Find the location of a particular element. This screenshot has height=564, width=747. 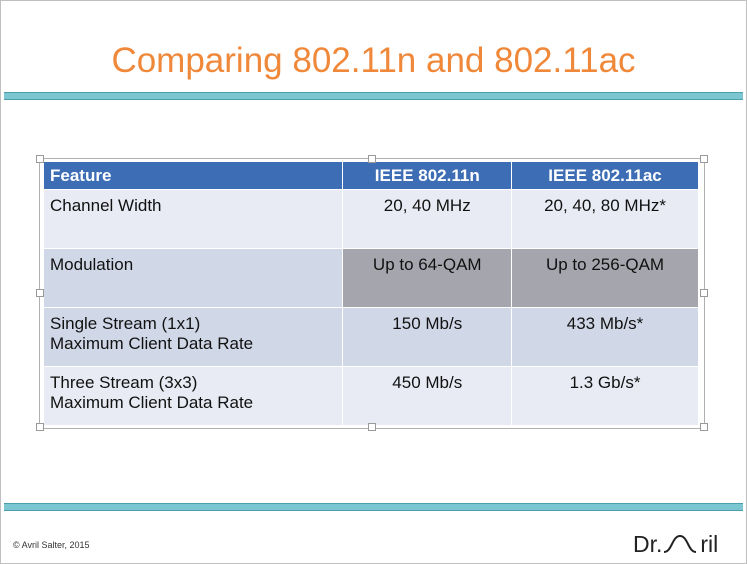

logo: Dr. ril is located at coordinates (675, 544).